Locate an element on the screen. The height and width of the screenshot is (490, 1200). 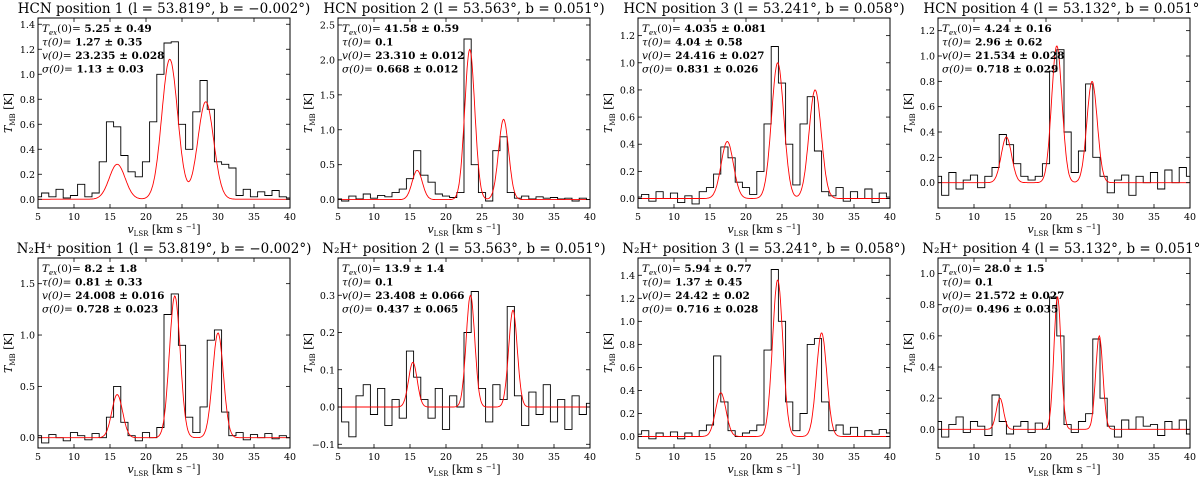
param-sigma: σ(0)= 0.728 ± 0.023 is located at coordinates (100, 310).